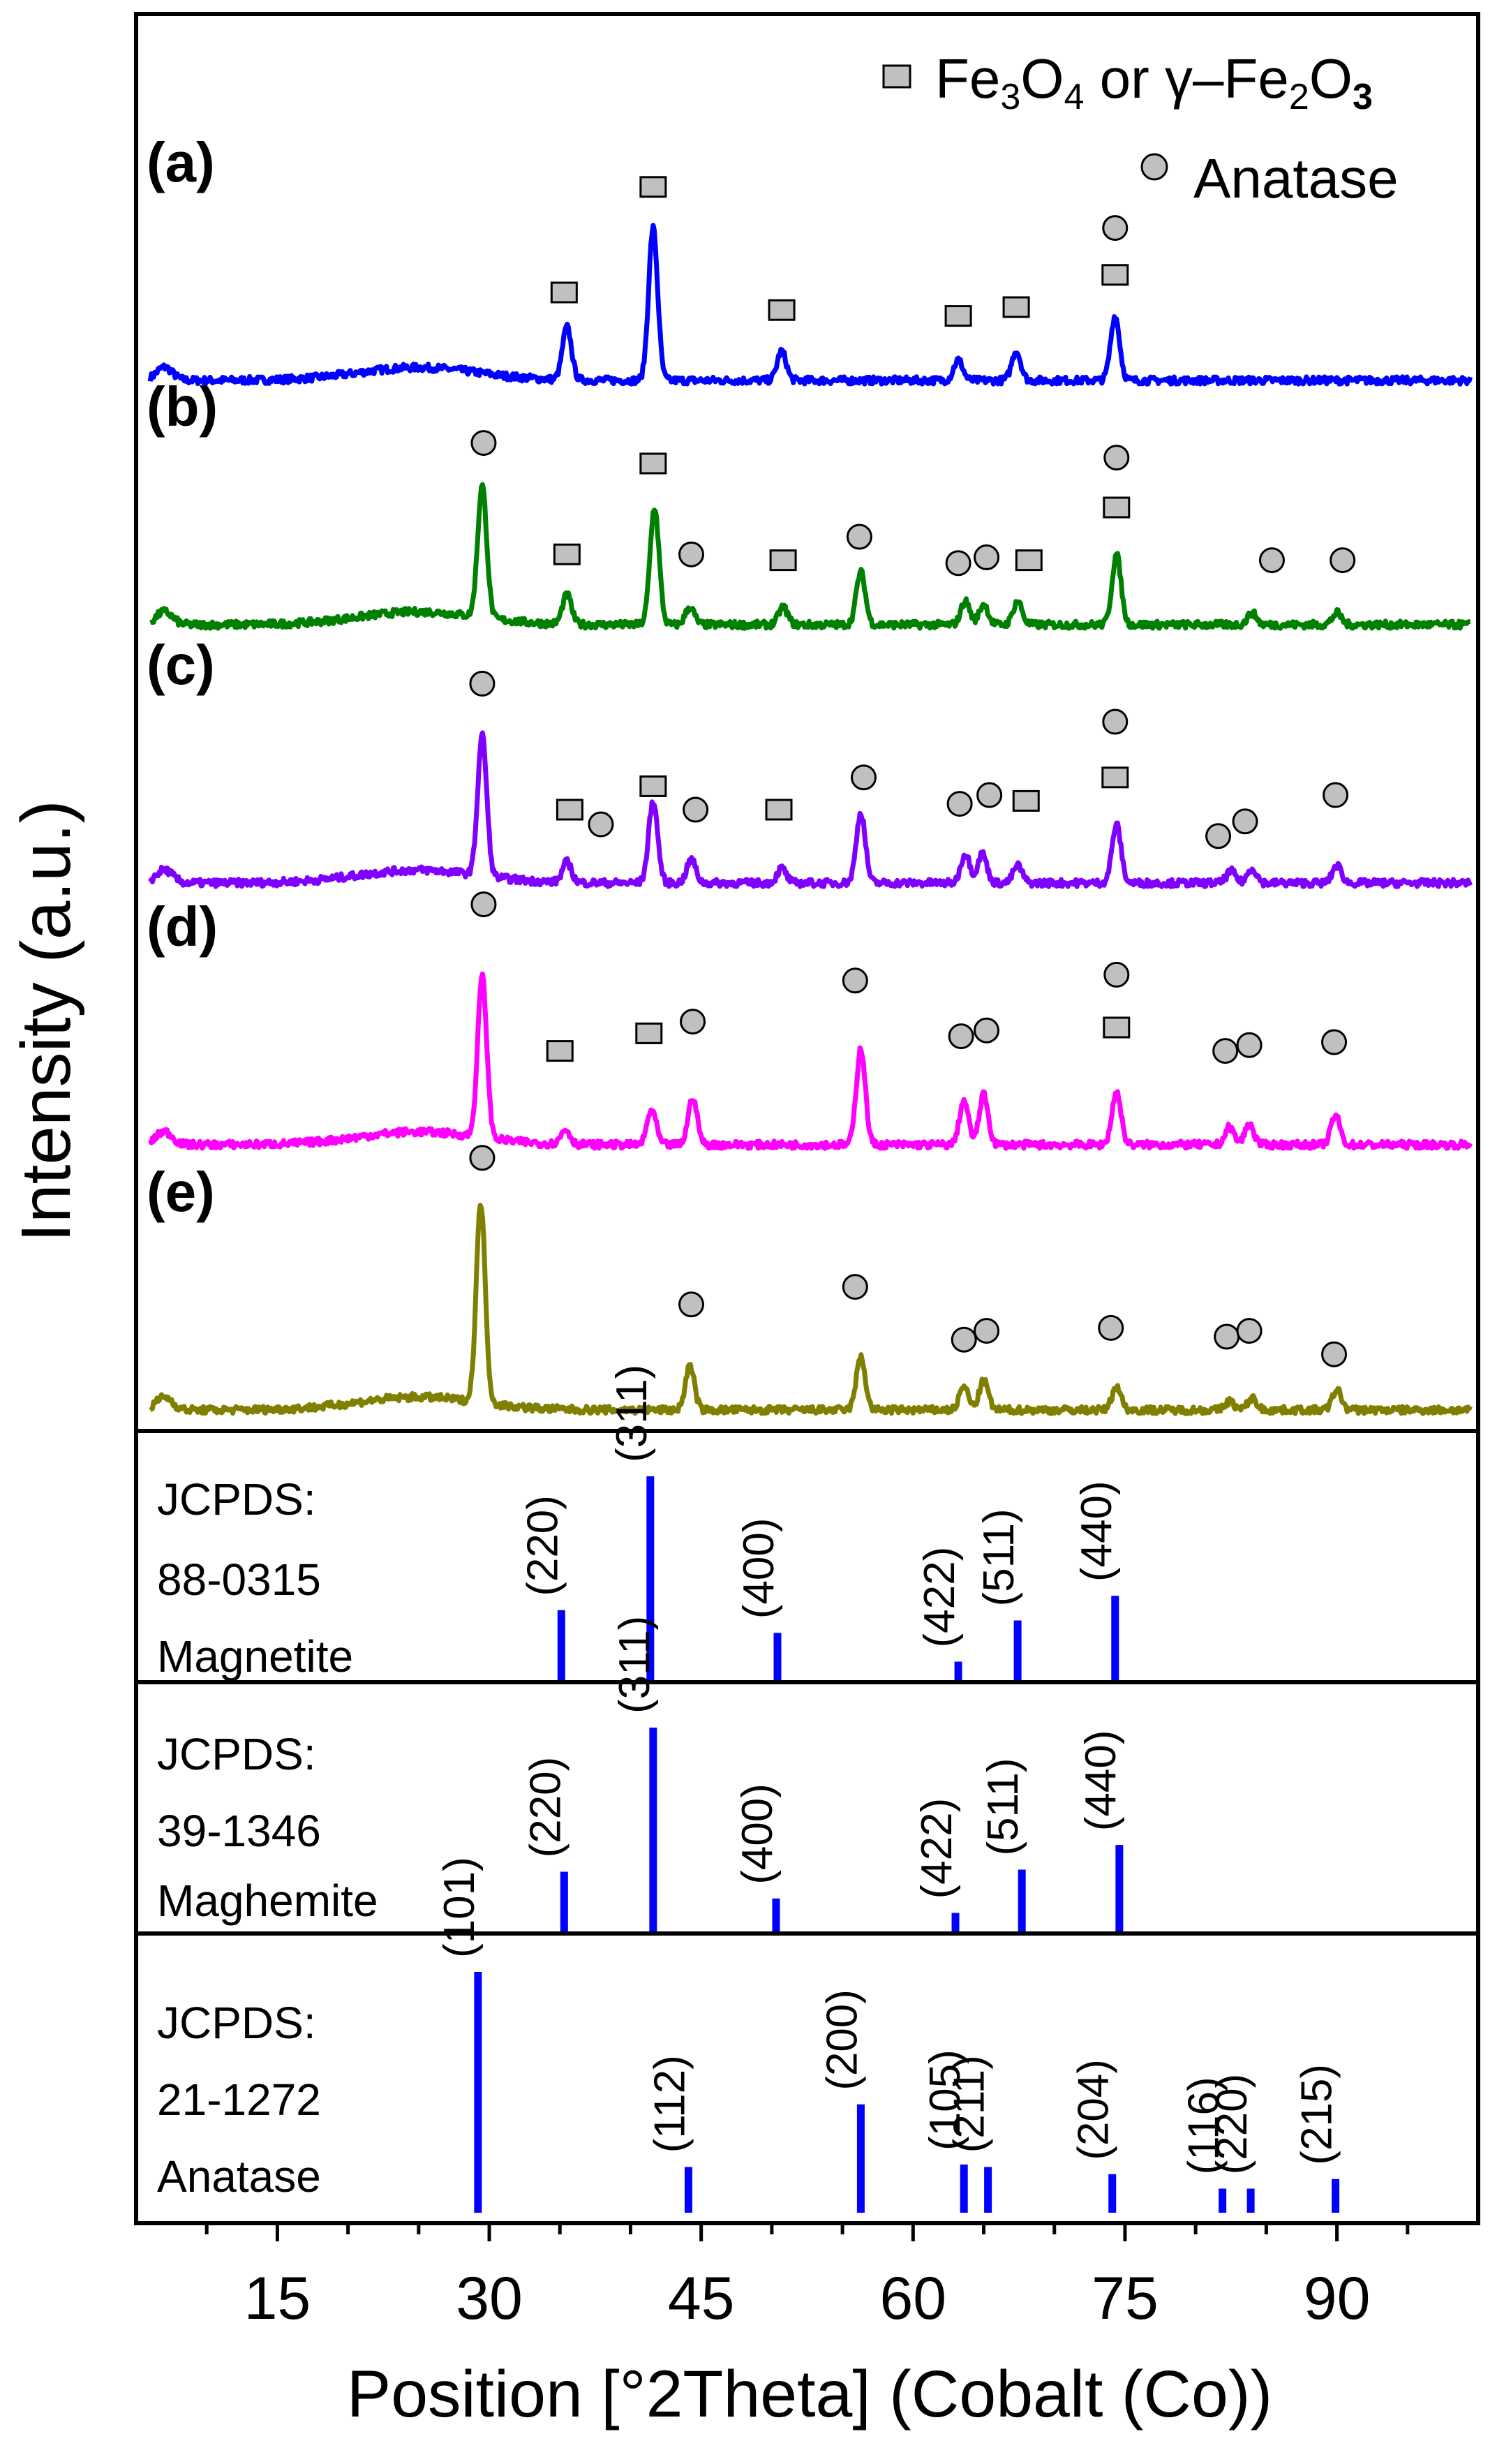  Describe the element at coordinates (1003, 1806) in the screenshot. I see `hkl-label: (511)` at that location.